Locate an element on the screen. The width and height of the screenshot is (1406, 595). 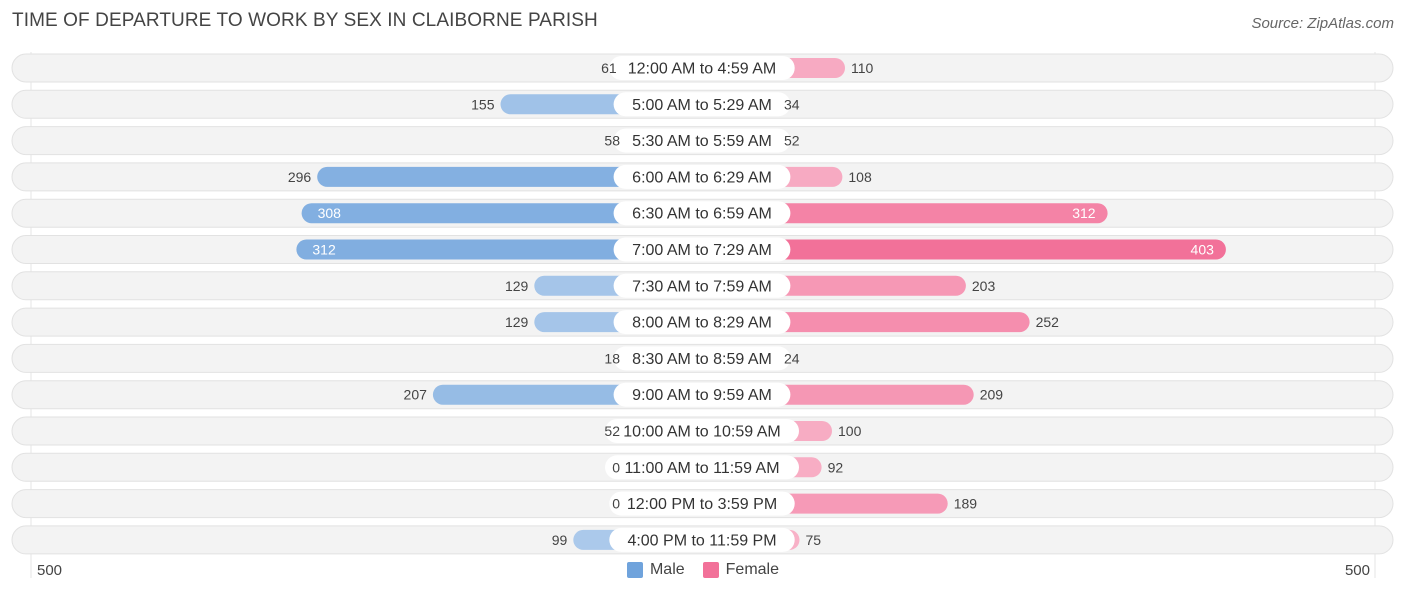
value-label-female: 34 is located at coordinates (792, 104).